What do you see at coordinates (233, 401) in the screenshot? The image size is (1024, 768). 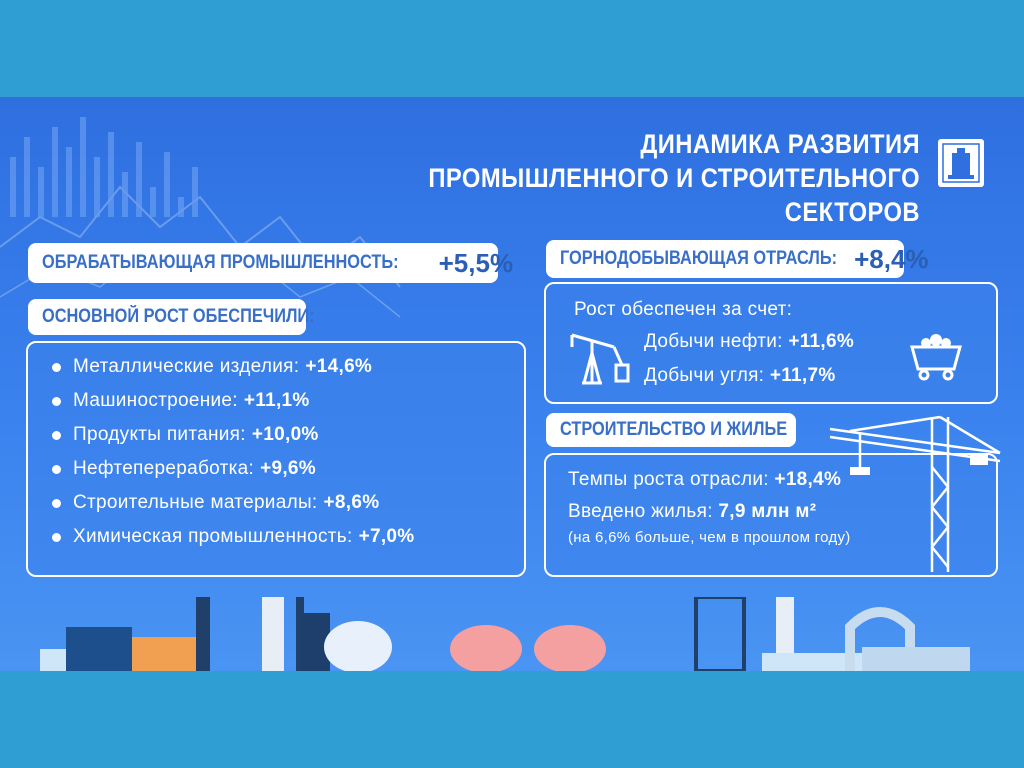 I see `list-item: Машиностроение: +11,1%` at bounding box center [233, 401].